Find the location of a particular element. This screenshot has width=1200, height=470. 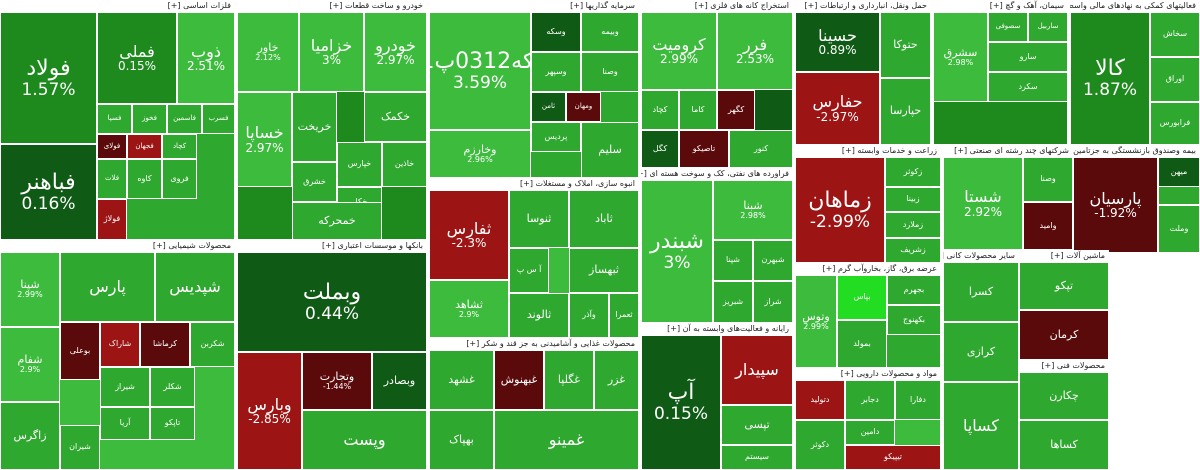

tile-t107: دامین is located at coordinates (870, 432).